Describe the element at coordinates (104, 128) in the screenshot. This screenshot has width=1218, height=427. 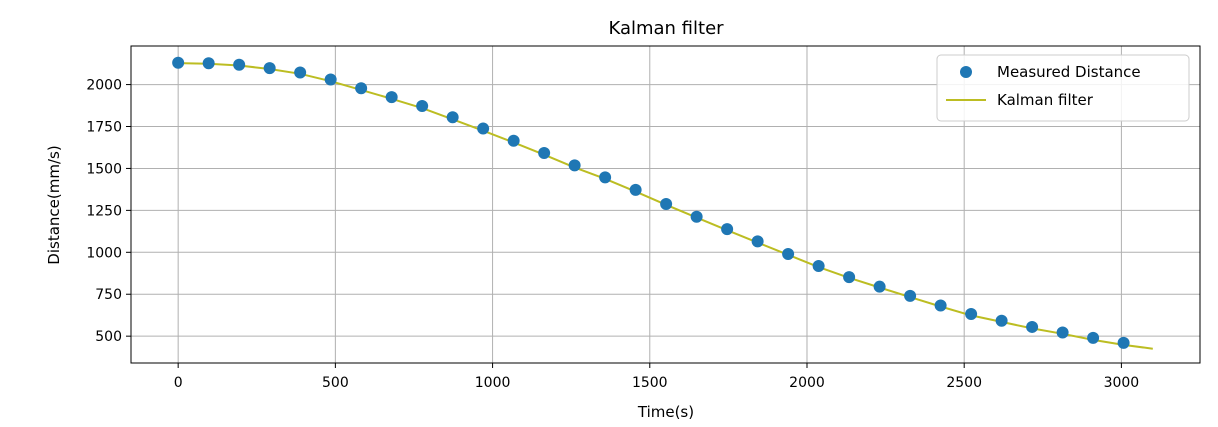
I see `y-tick-label: 1750` at that location.